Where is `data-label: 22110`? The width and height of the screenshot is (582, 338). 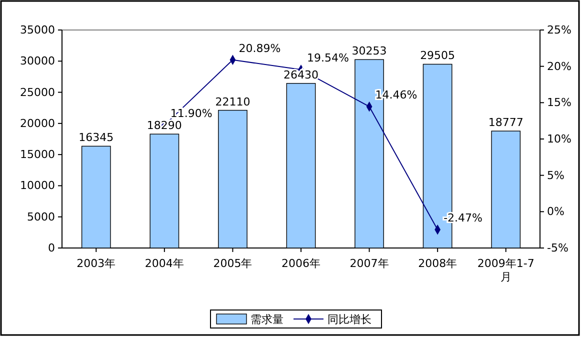 data-label: 22110 is located at coordinates (232, 101).